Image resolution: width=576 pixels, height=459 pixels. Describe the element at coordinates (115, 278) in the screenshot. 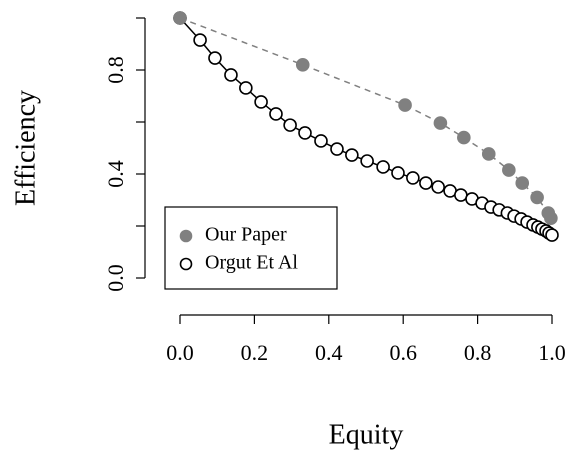

I see `y-tick-label: 0.0` at that location.